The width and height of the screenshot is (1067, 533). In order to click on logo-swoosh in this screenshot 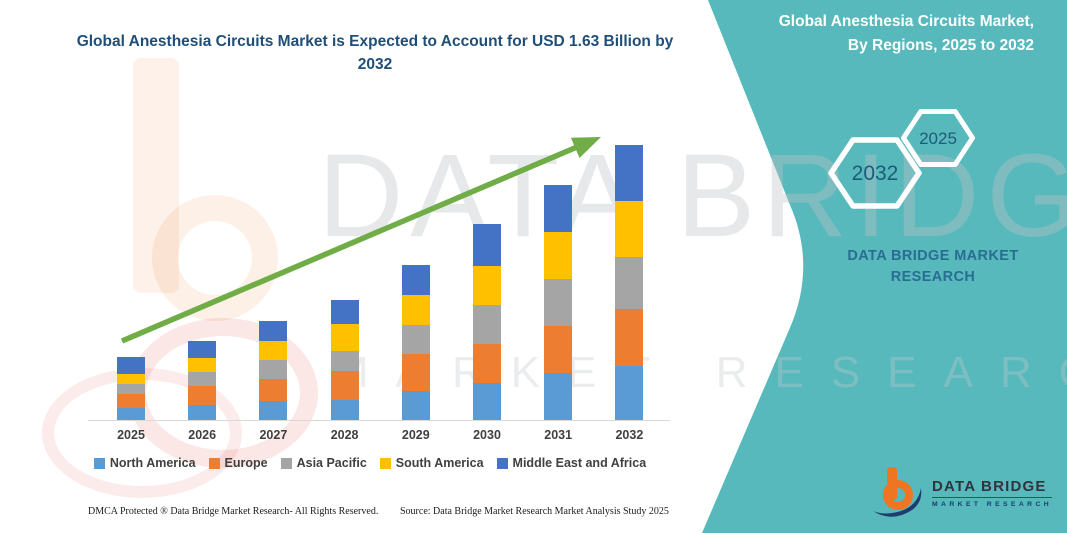, I will do `click(897, 502)`.